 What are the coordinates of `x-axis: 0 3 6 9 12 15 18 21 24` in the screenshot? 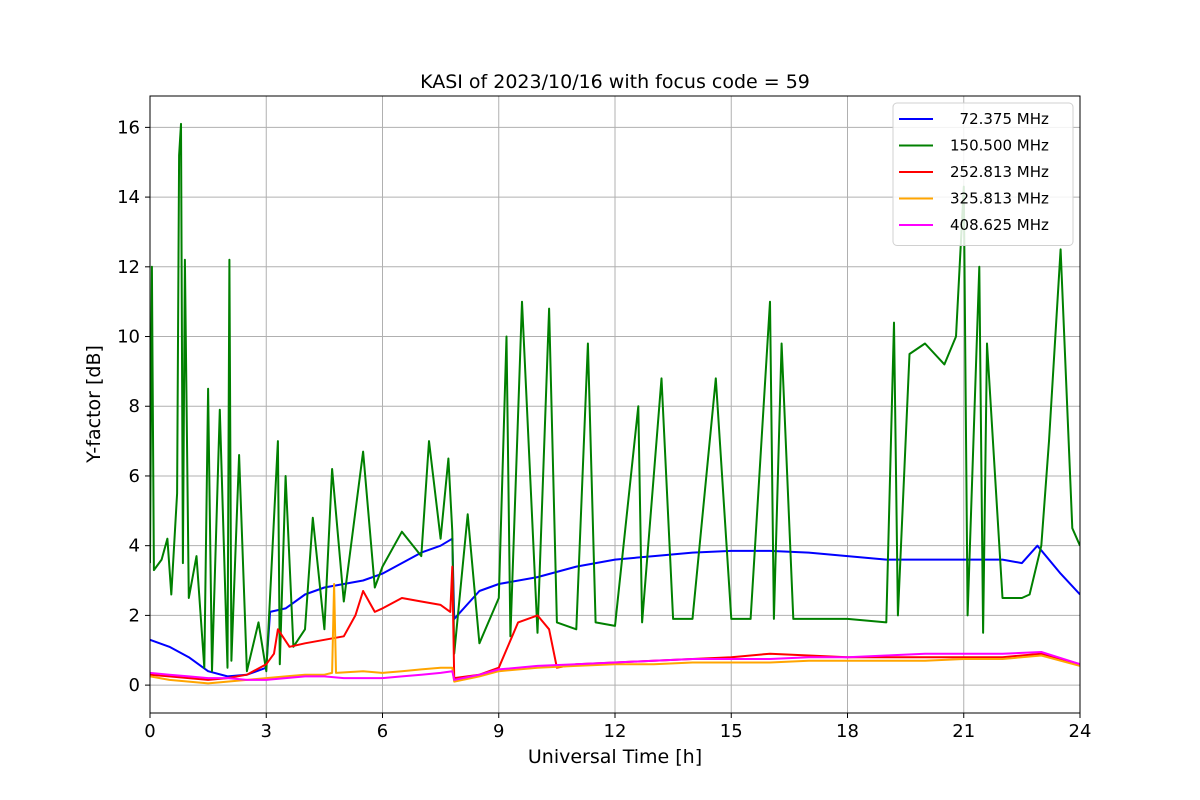 It's located at (617, 727).